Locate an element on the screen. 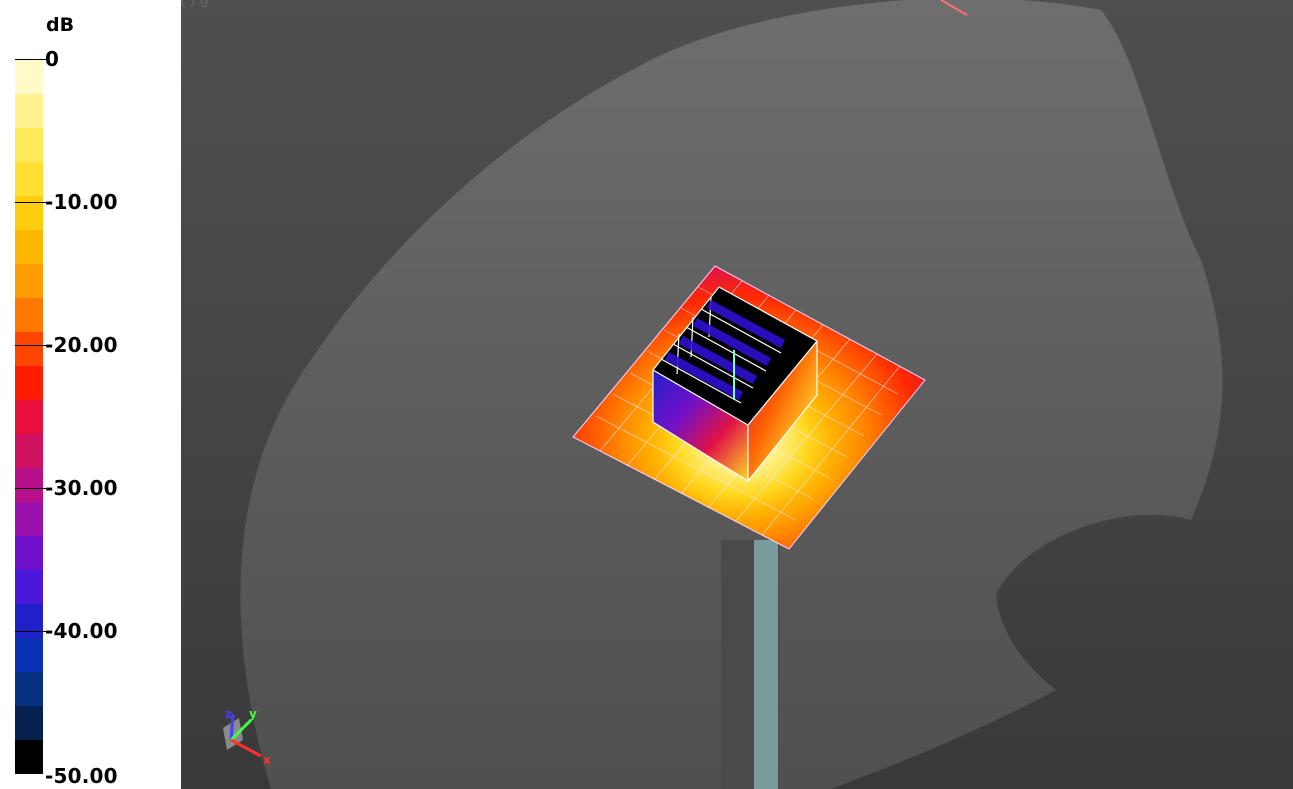 Image resolution: width=1293 pixels, height=789 pixels. legend-color-bar is located at coordinates (29, 416).